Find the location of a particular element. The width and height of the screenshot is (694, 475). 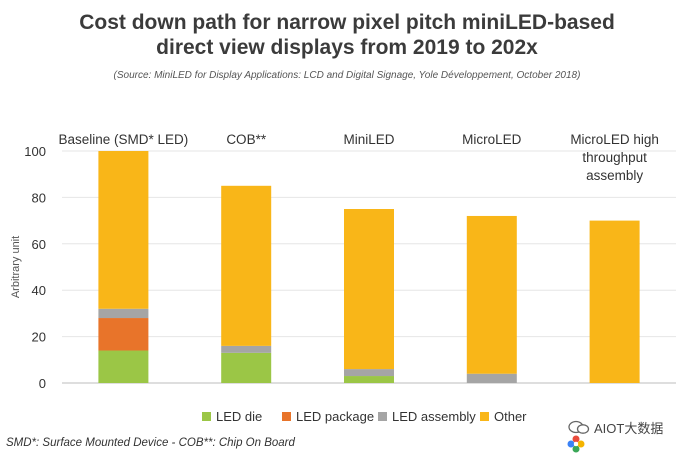

legend-label: LED package is located at coordinates (335, 416).